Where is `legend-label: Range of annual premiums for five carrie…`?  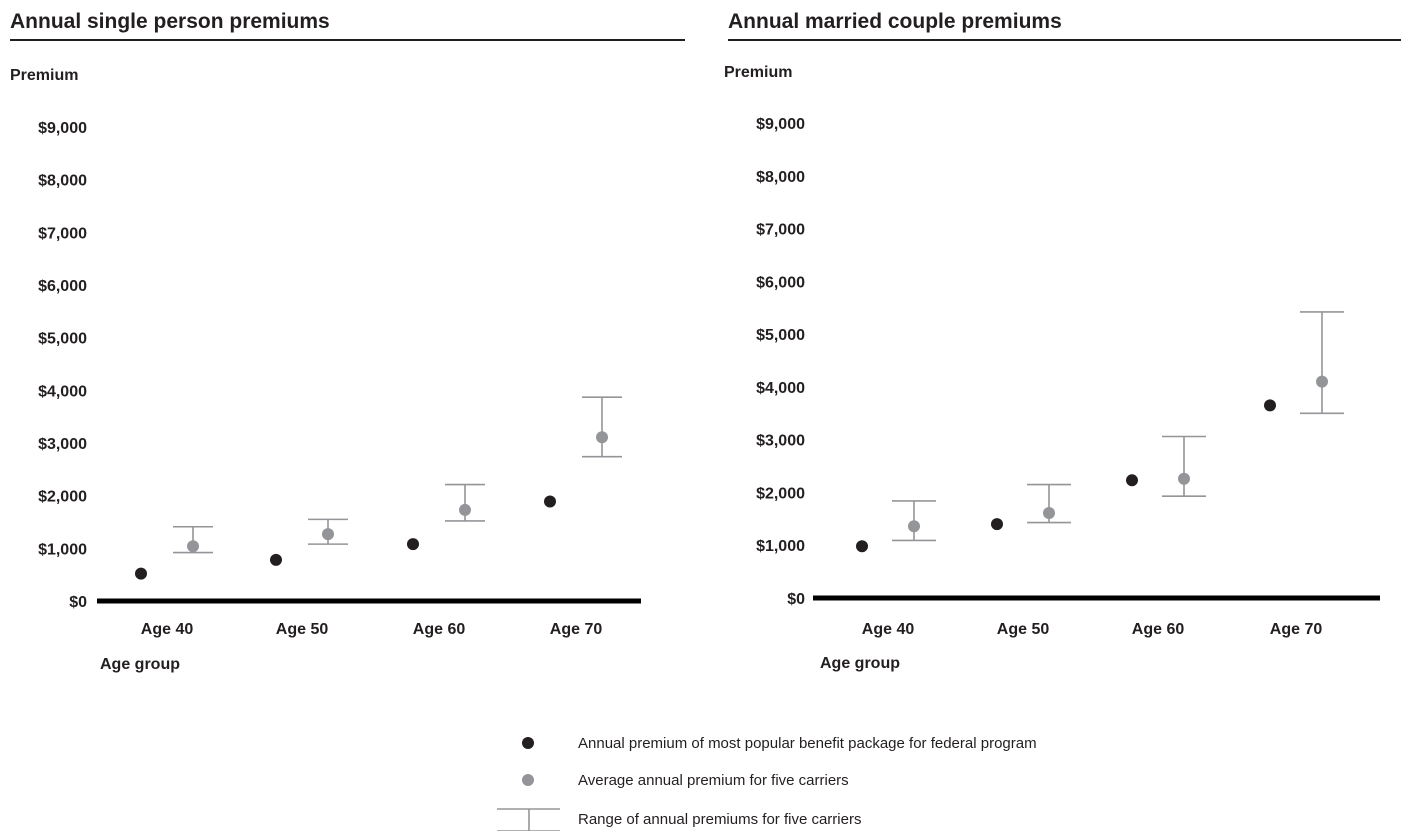
legend-label: Range of annual premiums for five carrie… is located at coordinates (719, 819).